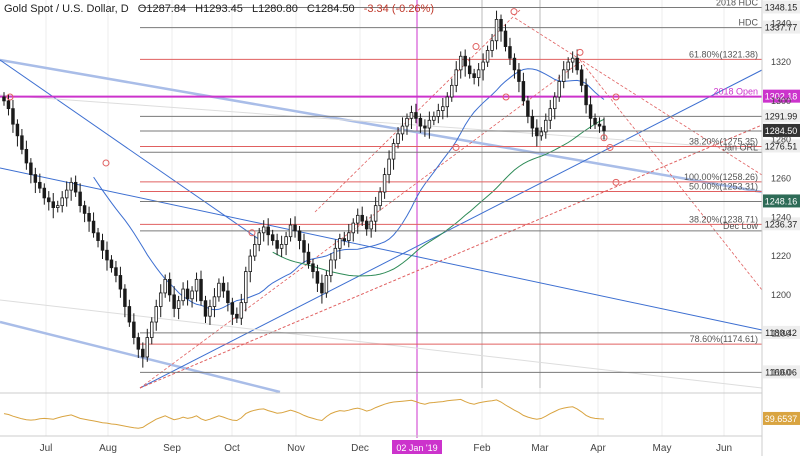 The height and width of the screenshot is (456, 800). I want to click on time-tick-label: Feb, so click(482, 448).